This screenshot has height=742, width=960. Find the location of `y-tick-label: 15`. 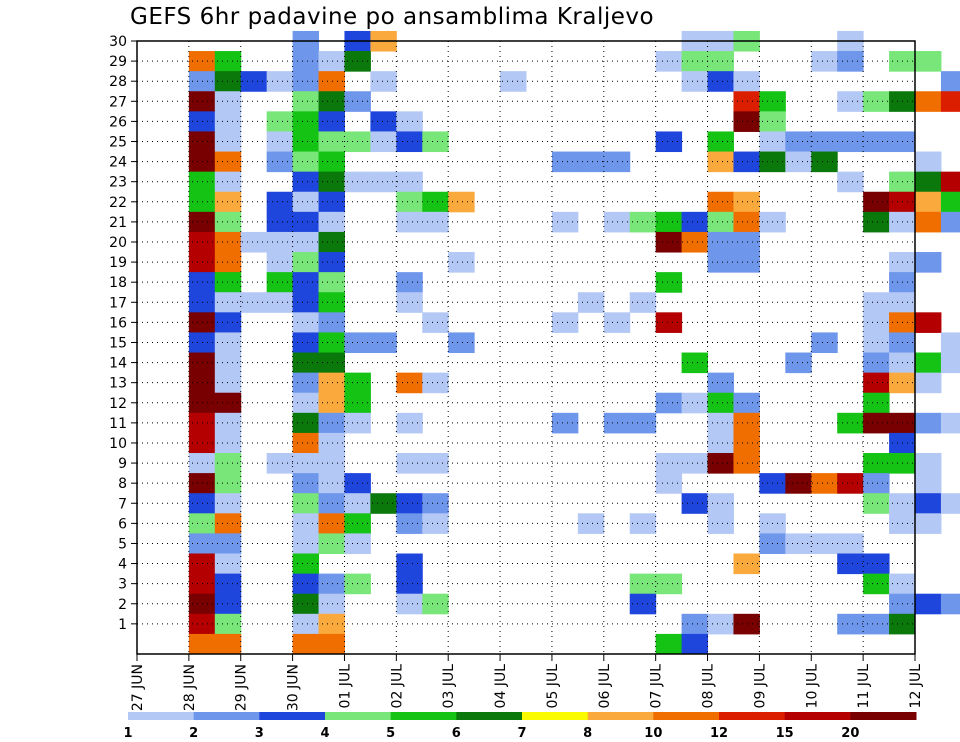

y-tick-label: 15 is located at coordinates (118, 343).